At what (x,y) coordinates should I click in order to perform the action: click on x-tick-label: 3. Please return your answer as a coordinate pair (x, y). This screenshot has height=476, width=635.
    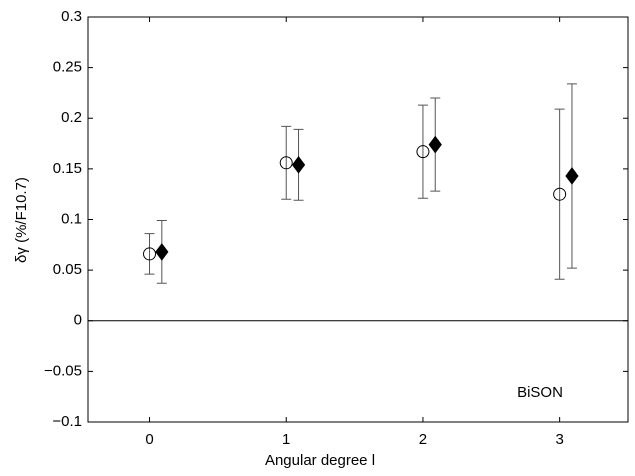
    Looking at the image, I should click on (559, 439).